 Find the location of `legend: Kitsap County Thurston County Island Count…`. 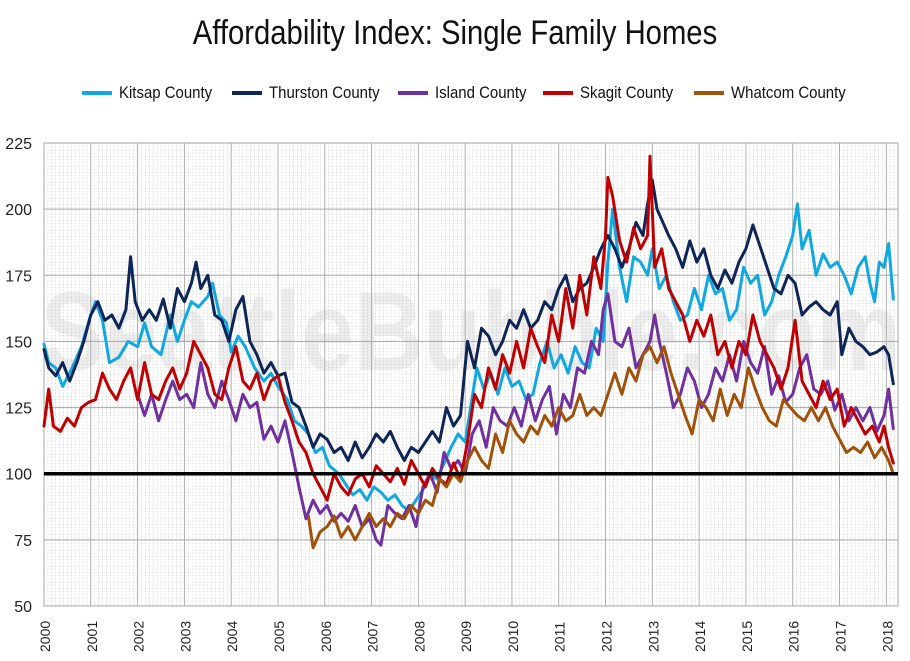

legend: Kitsap County Thurston County Island Count… is located at coordinates (455, 93).